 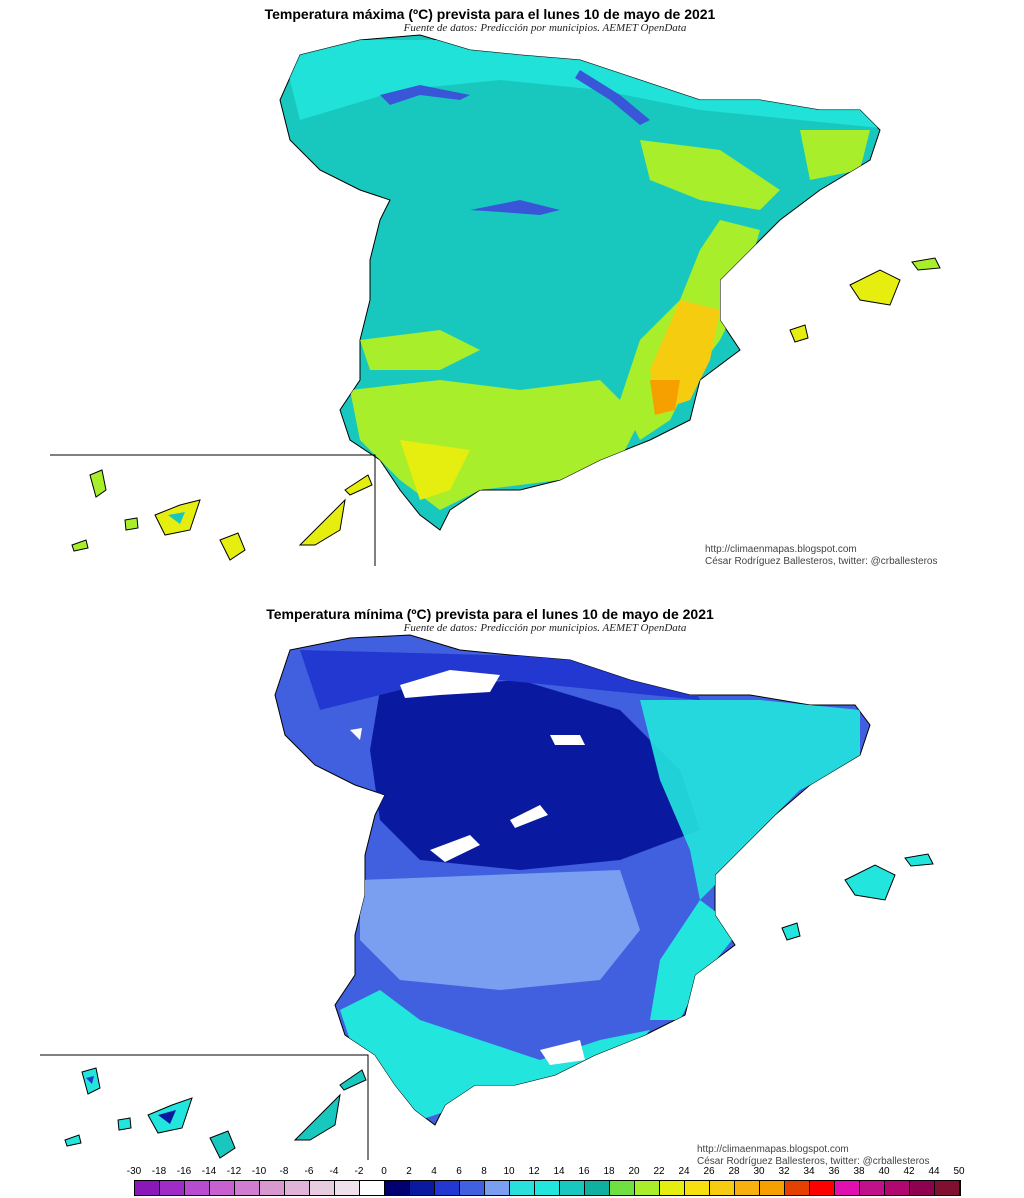 I want to click on legend-label: -18, so click(x=159, y=1171).